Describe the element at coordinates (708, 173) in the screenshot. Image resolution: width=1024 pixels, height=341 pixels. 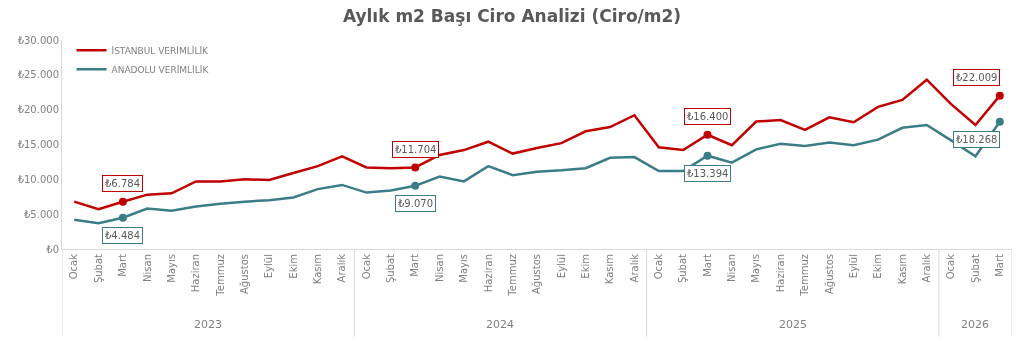
I see `data-label: ₺13.394` at that location.